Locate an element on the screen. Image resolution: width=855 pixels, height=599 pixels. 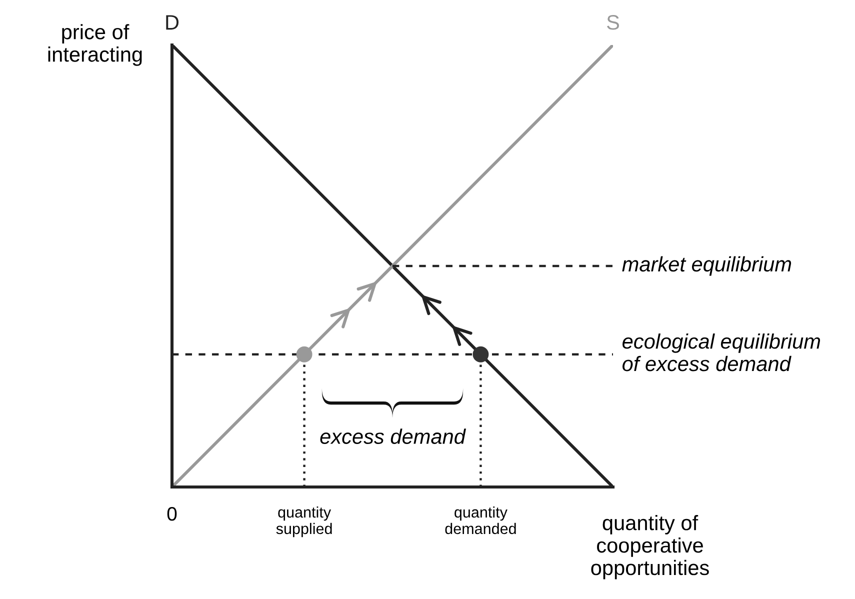
y-axis-title: price of interacting is located at coordinates (95, 45).